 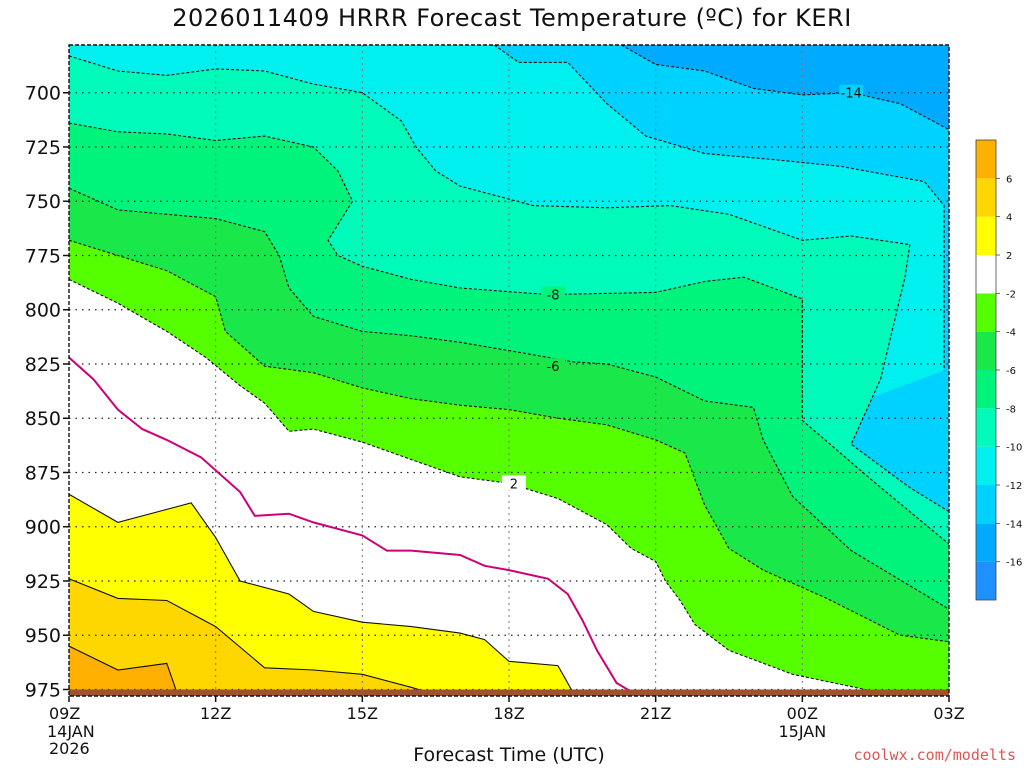 I want to click on colorbar-tick-label: -16, so click(x=1014, y=563).